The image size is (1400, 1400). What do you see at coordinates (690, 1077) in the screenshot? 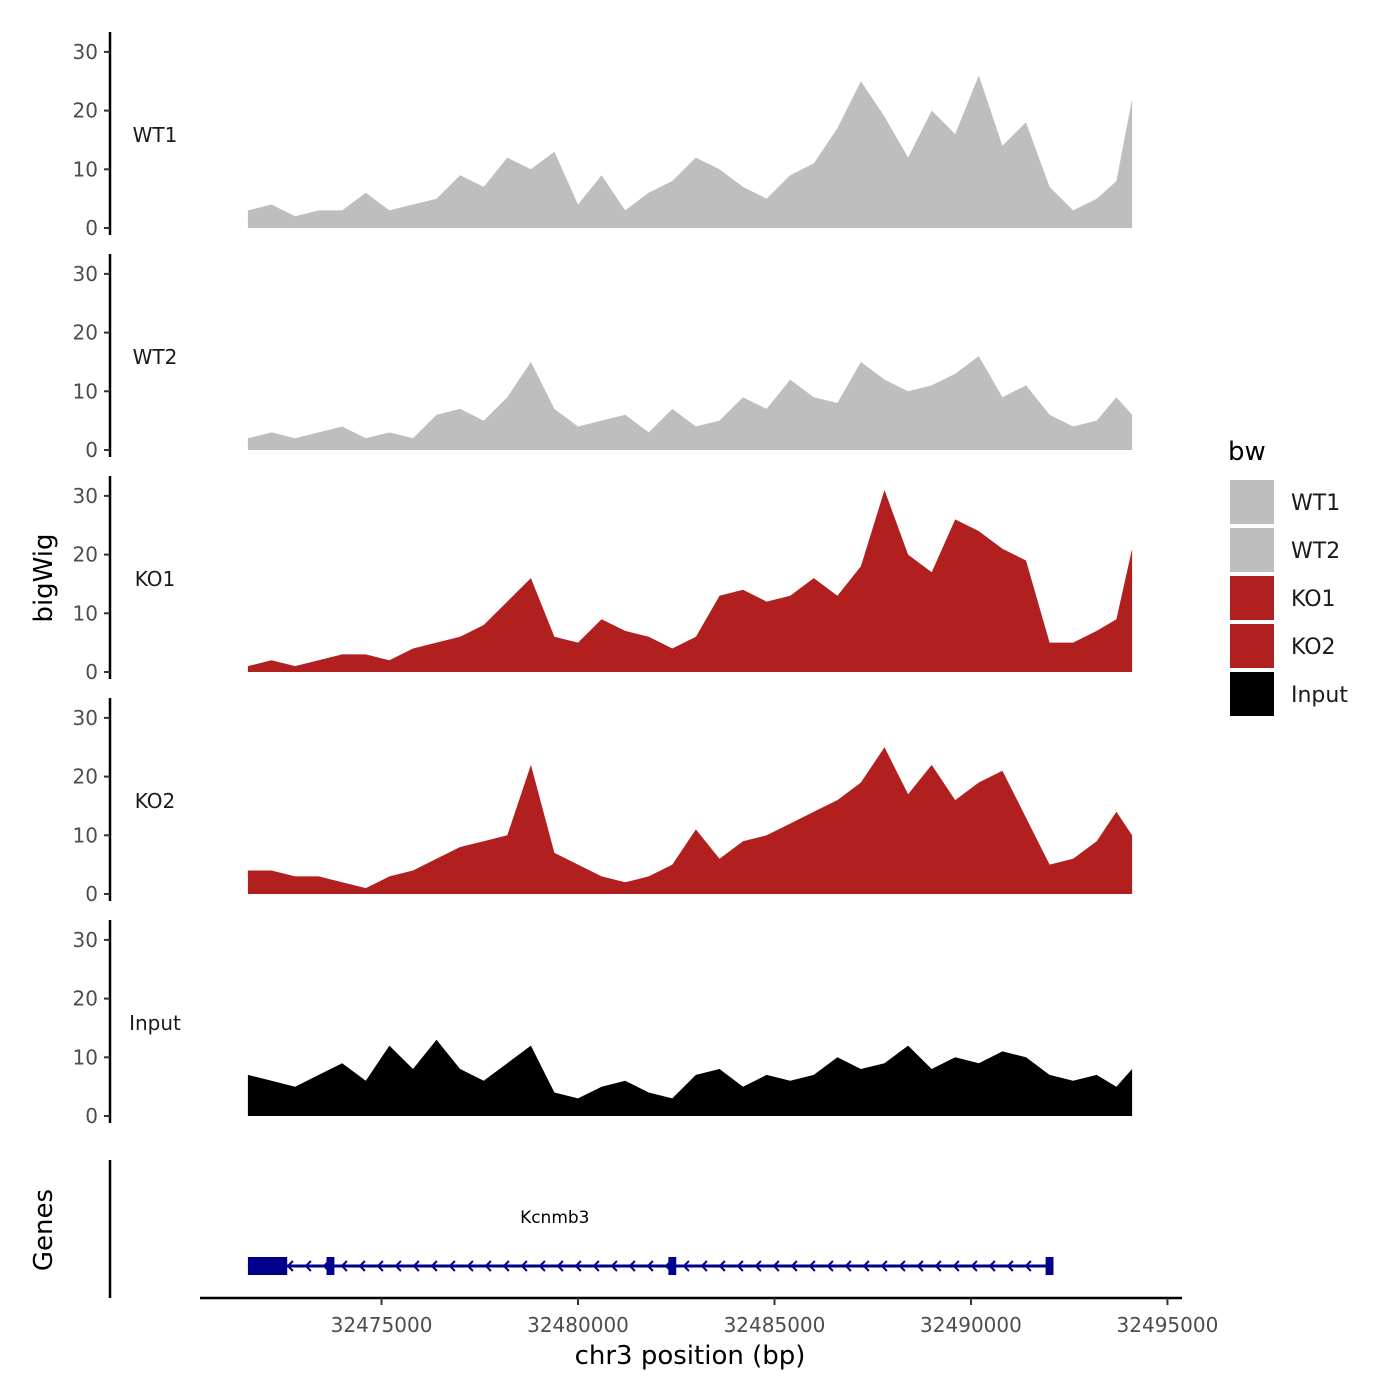
I see `signal-area-input` at bounding box center [690, 1077].